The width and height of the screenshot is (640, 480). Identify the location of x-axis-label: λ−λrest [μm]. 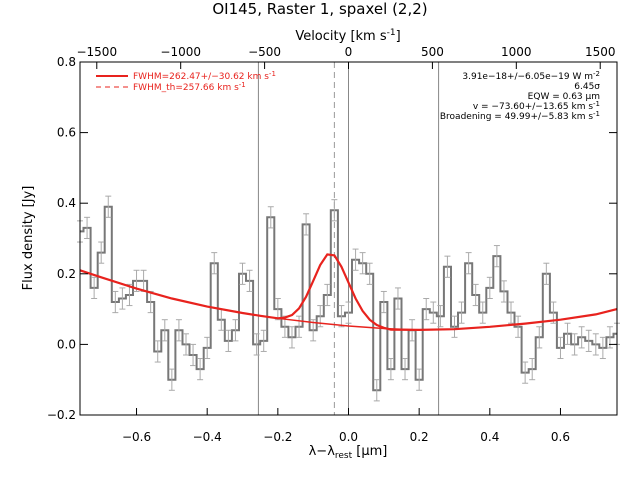
(348, 452).